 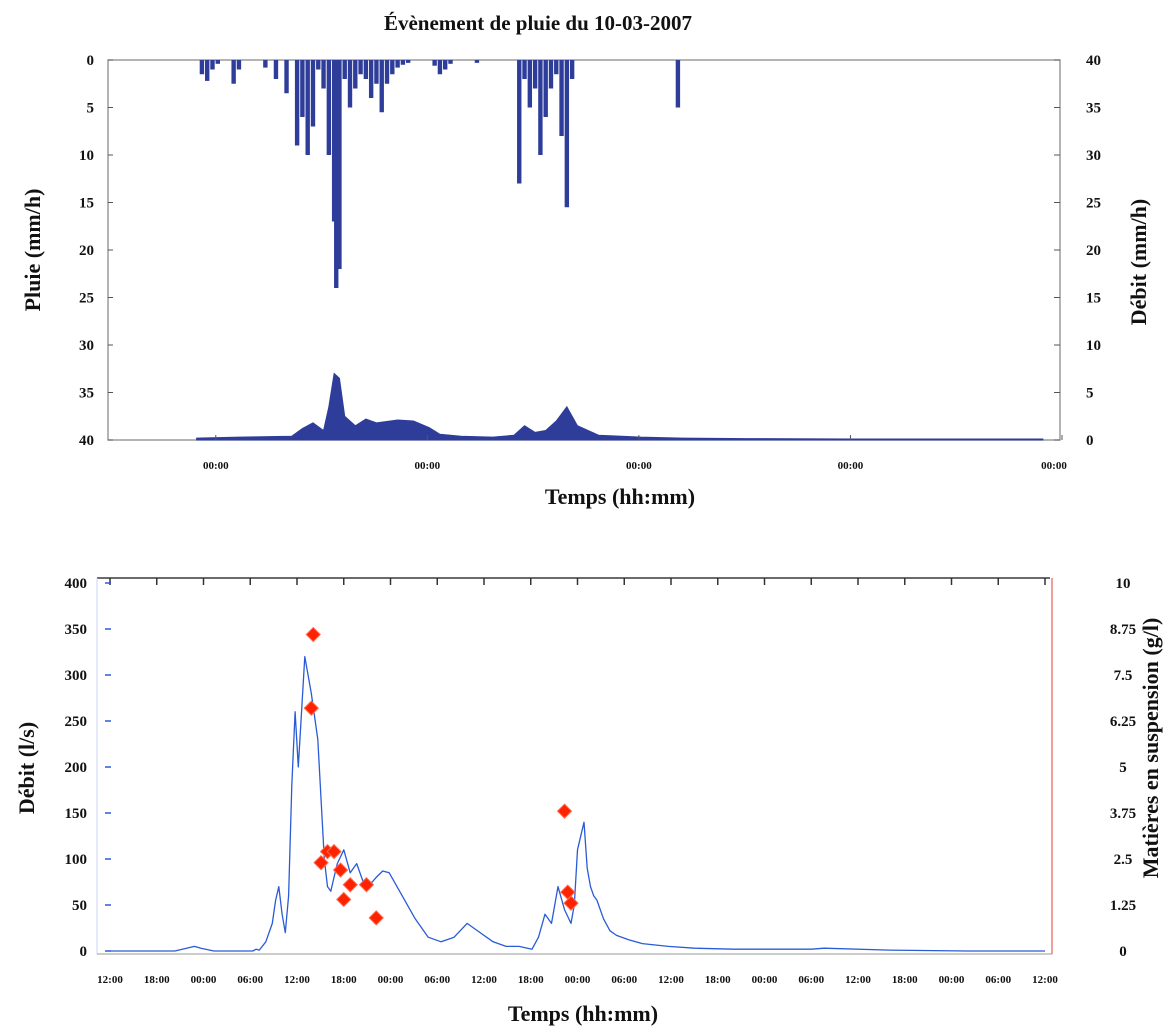 What do you see at coordinates (1150, 748) in the screenshot?
I see `flow-right-axis-label: Matières en suspension (g/l)` at bounding box center [1150, 748].